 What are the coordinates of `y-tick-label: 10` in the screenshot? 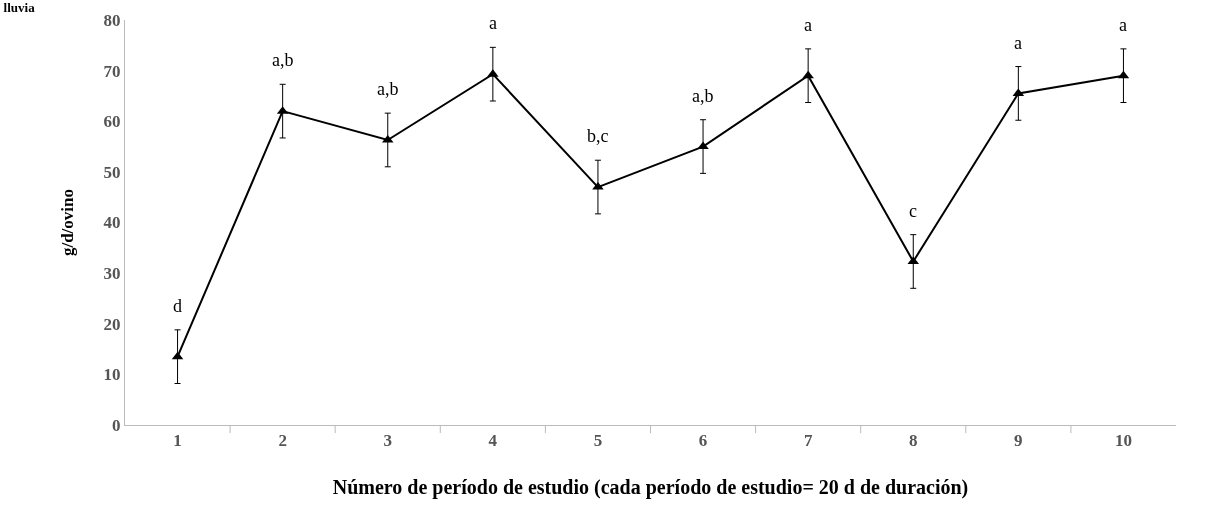 It's located at (112, 375).